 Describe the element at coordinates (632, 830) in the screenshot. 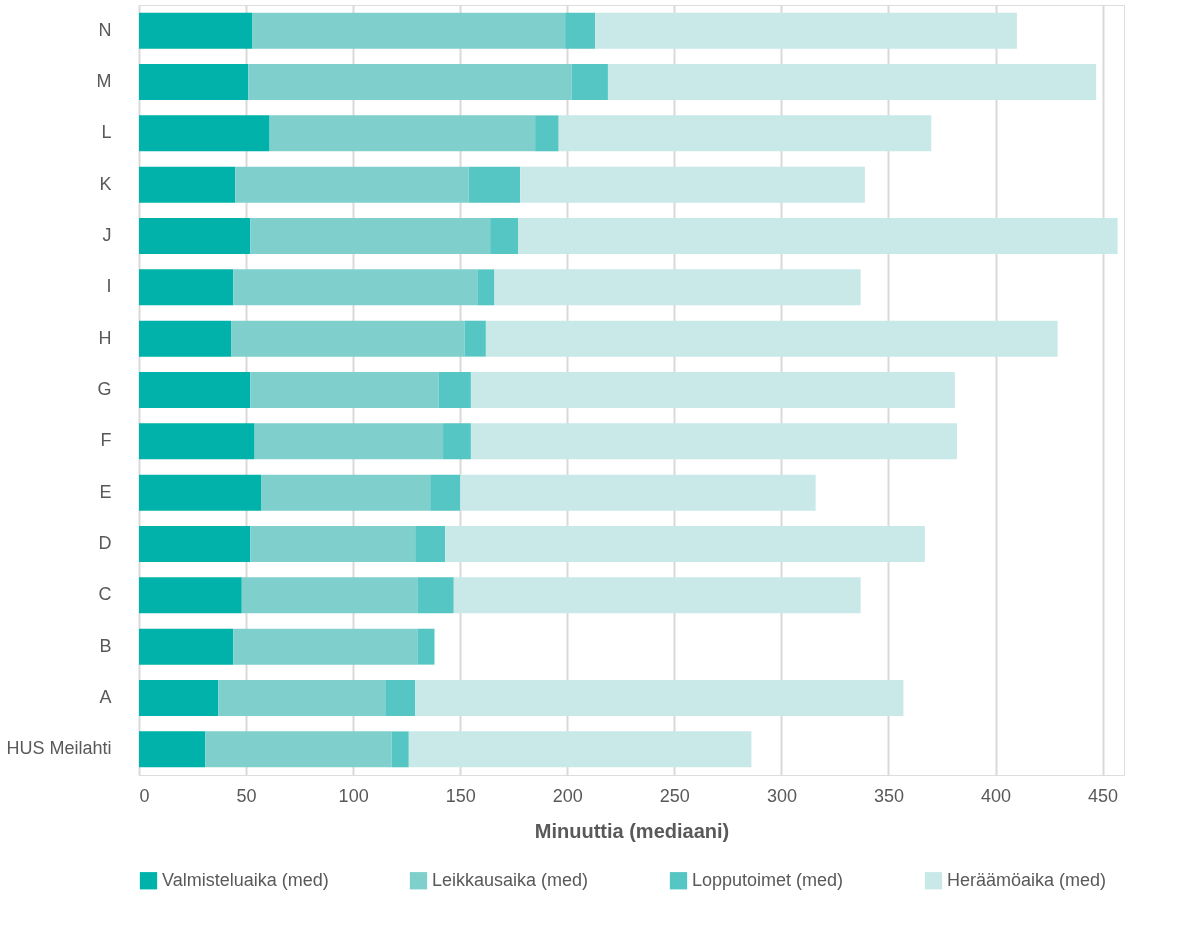

I see `x-axis-title: Minuuttia (mediaani)` at that location.